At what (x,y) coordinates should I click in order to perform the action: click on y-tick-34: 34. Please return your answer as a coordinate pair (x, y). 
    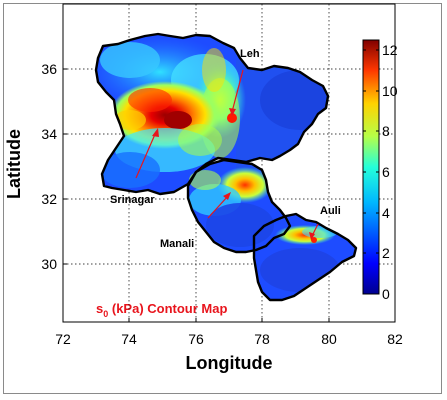
    Looking at the image, I should click on (49, 134).